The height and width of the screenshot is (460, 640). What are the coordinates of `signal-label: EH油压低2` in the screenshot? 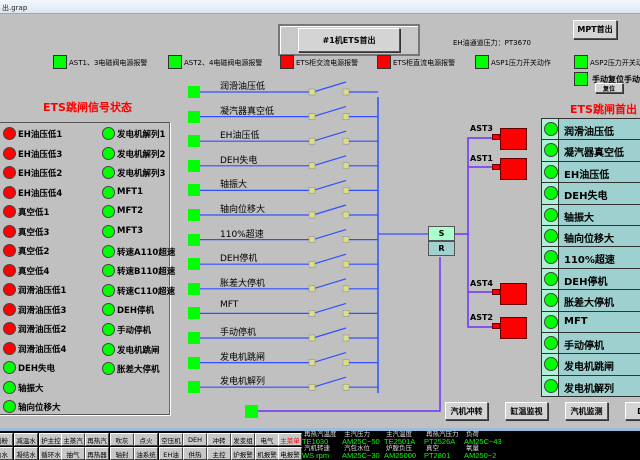 It's located at (40, 174).